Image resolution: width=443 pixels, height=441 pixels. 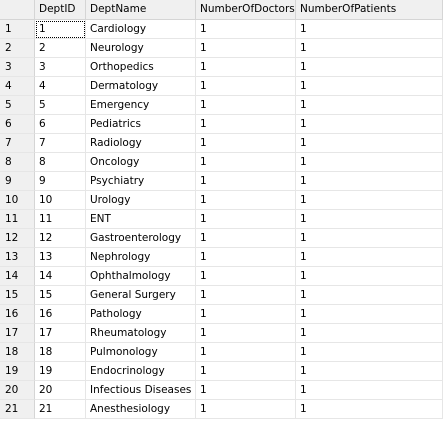 What do you see at coordinates (141, 162) in the screenshot?
I see `cell-deptname: Oncology` at bounding box center [141, 162].